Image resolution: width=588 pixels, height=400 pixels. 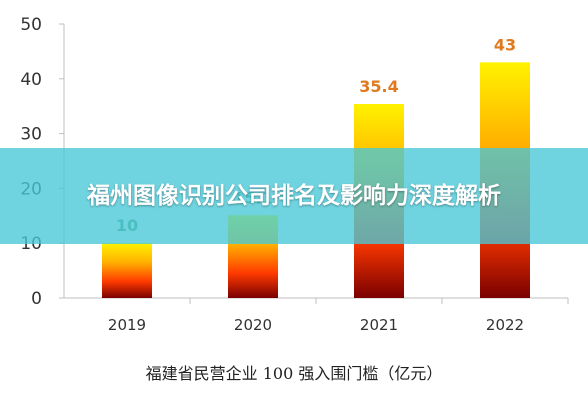 I want to click on x-axis-caption: 福建省民营企业 100 强入围门槛（亿元）, so click(x=294, y=373).